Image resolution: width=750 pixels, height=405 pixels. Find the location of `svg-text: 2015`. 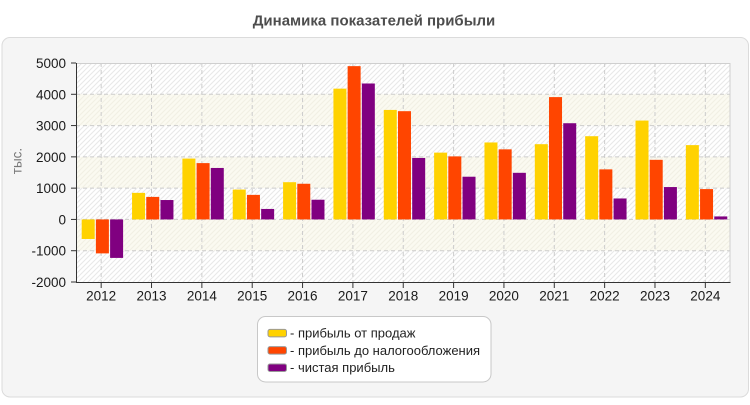

svg-text: 2015 is located at coordinates (252, 296).